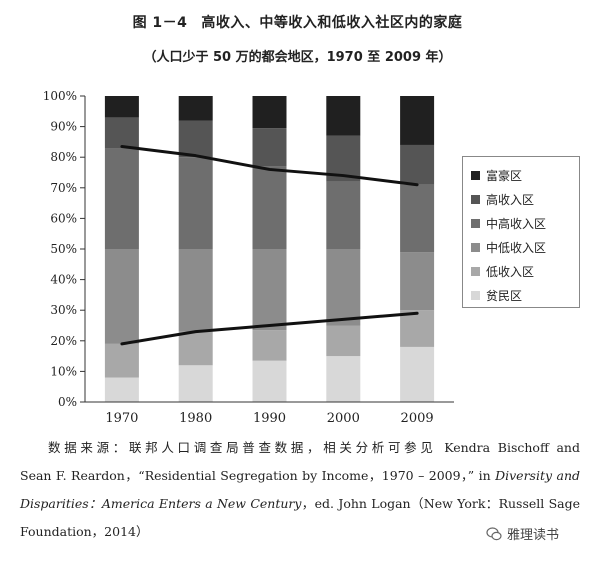  Describe the element at coordinates (67, 402) in the screenshot. I see `y-tick-label: 0%` at that location.